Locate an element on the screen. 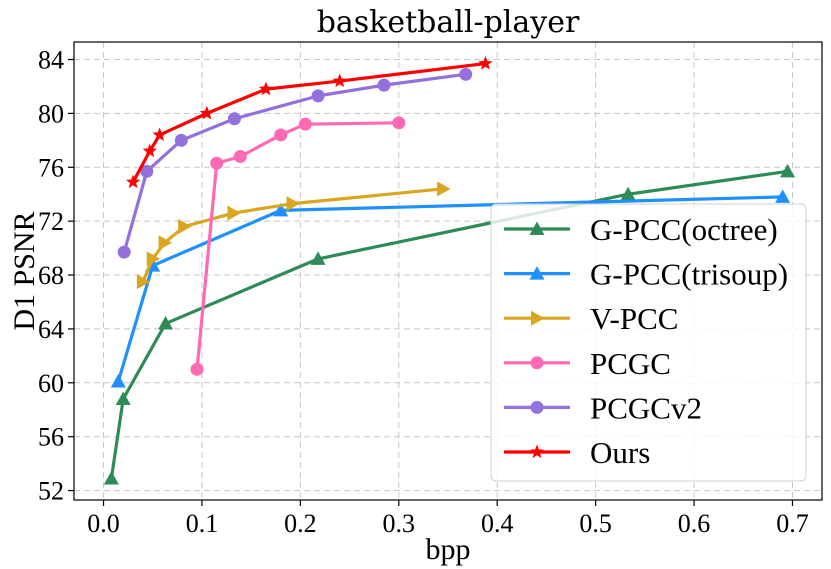  series-pcgc is located at coordinates (298, 246).